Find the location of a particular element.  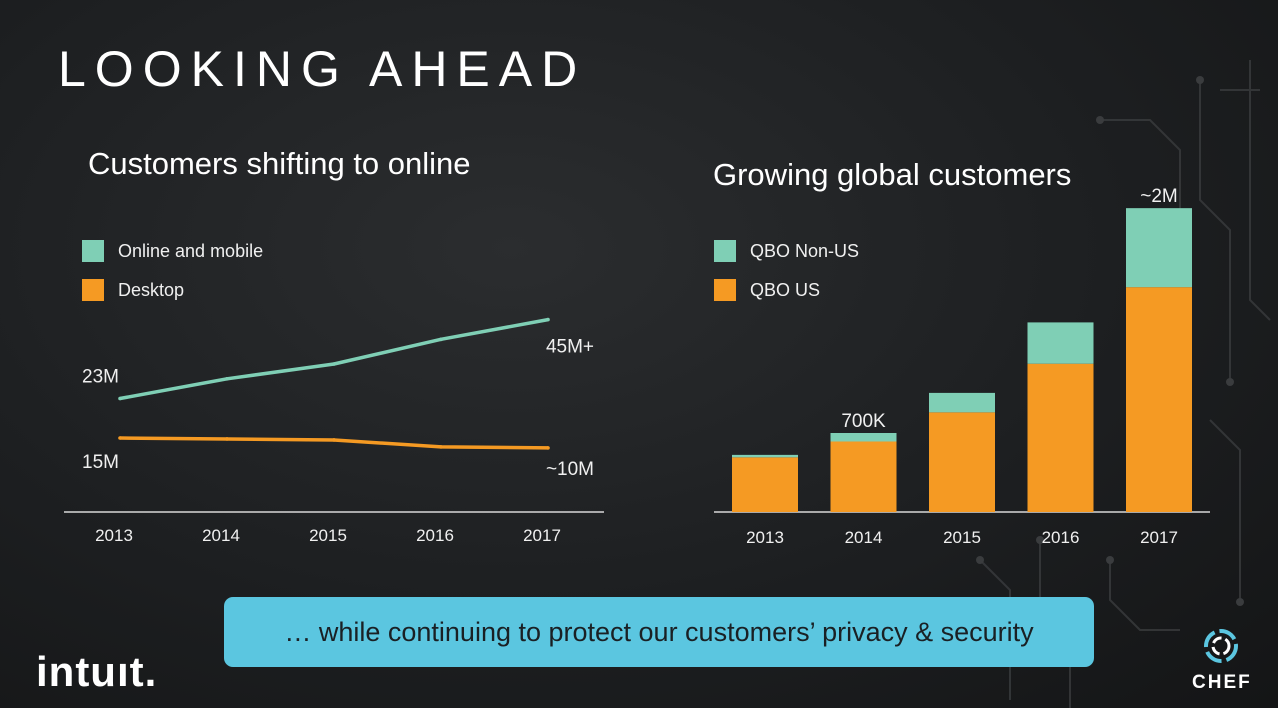

left-chart-title: Customers shifting to online is located at coordinates (279, 163).